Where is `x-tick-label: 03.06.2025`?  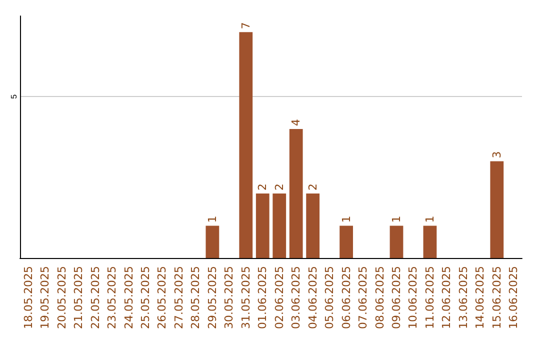 x-tick-label: 03.06.2025 is located at coordinates (296, 298).